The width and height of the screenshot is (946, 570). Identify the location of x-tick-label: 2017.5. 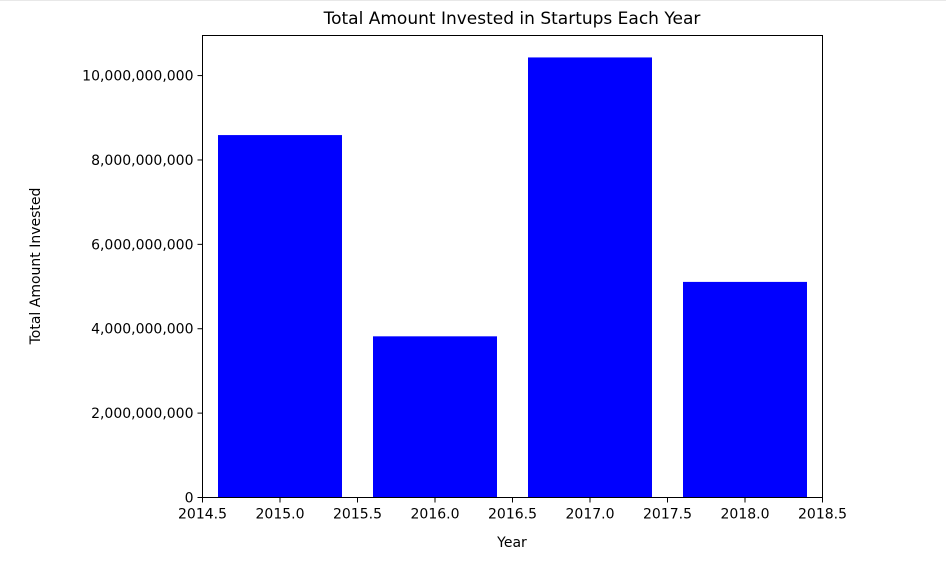
(667, 515).